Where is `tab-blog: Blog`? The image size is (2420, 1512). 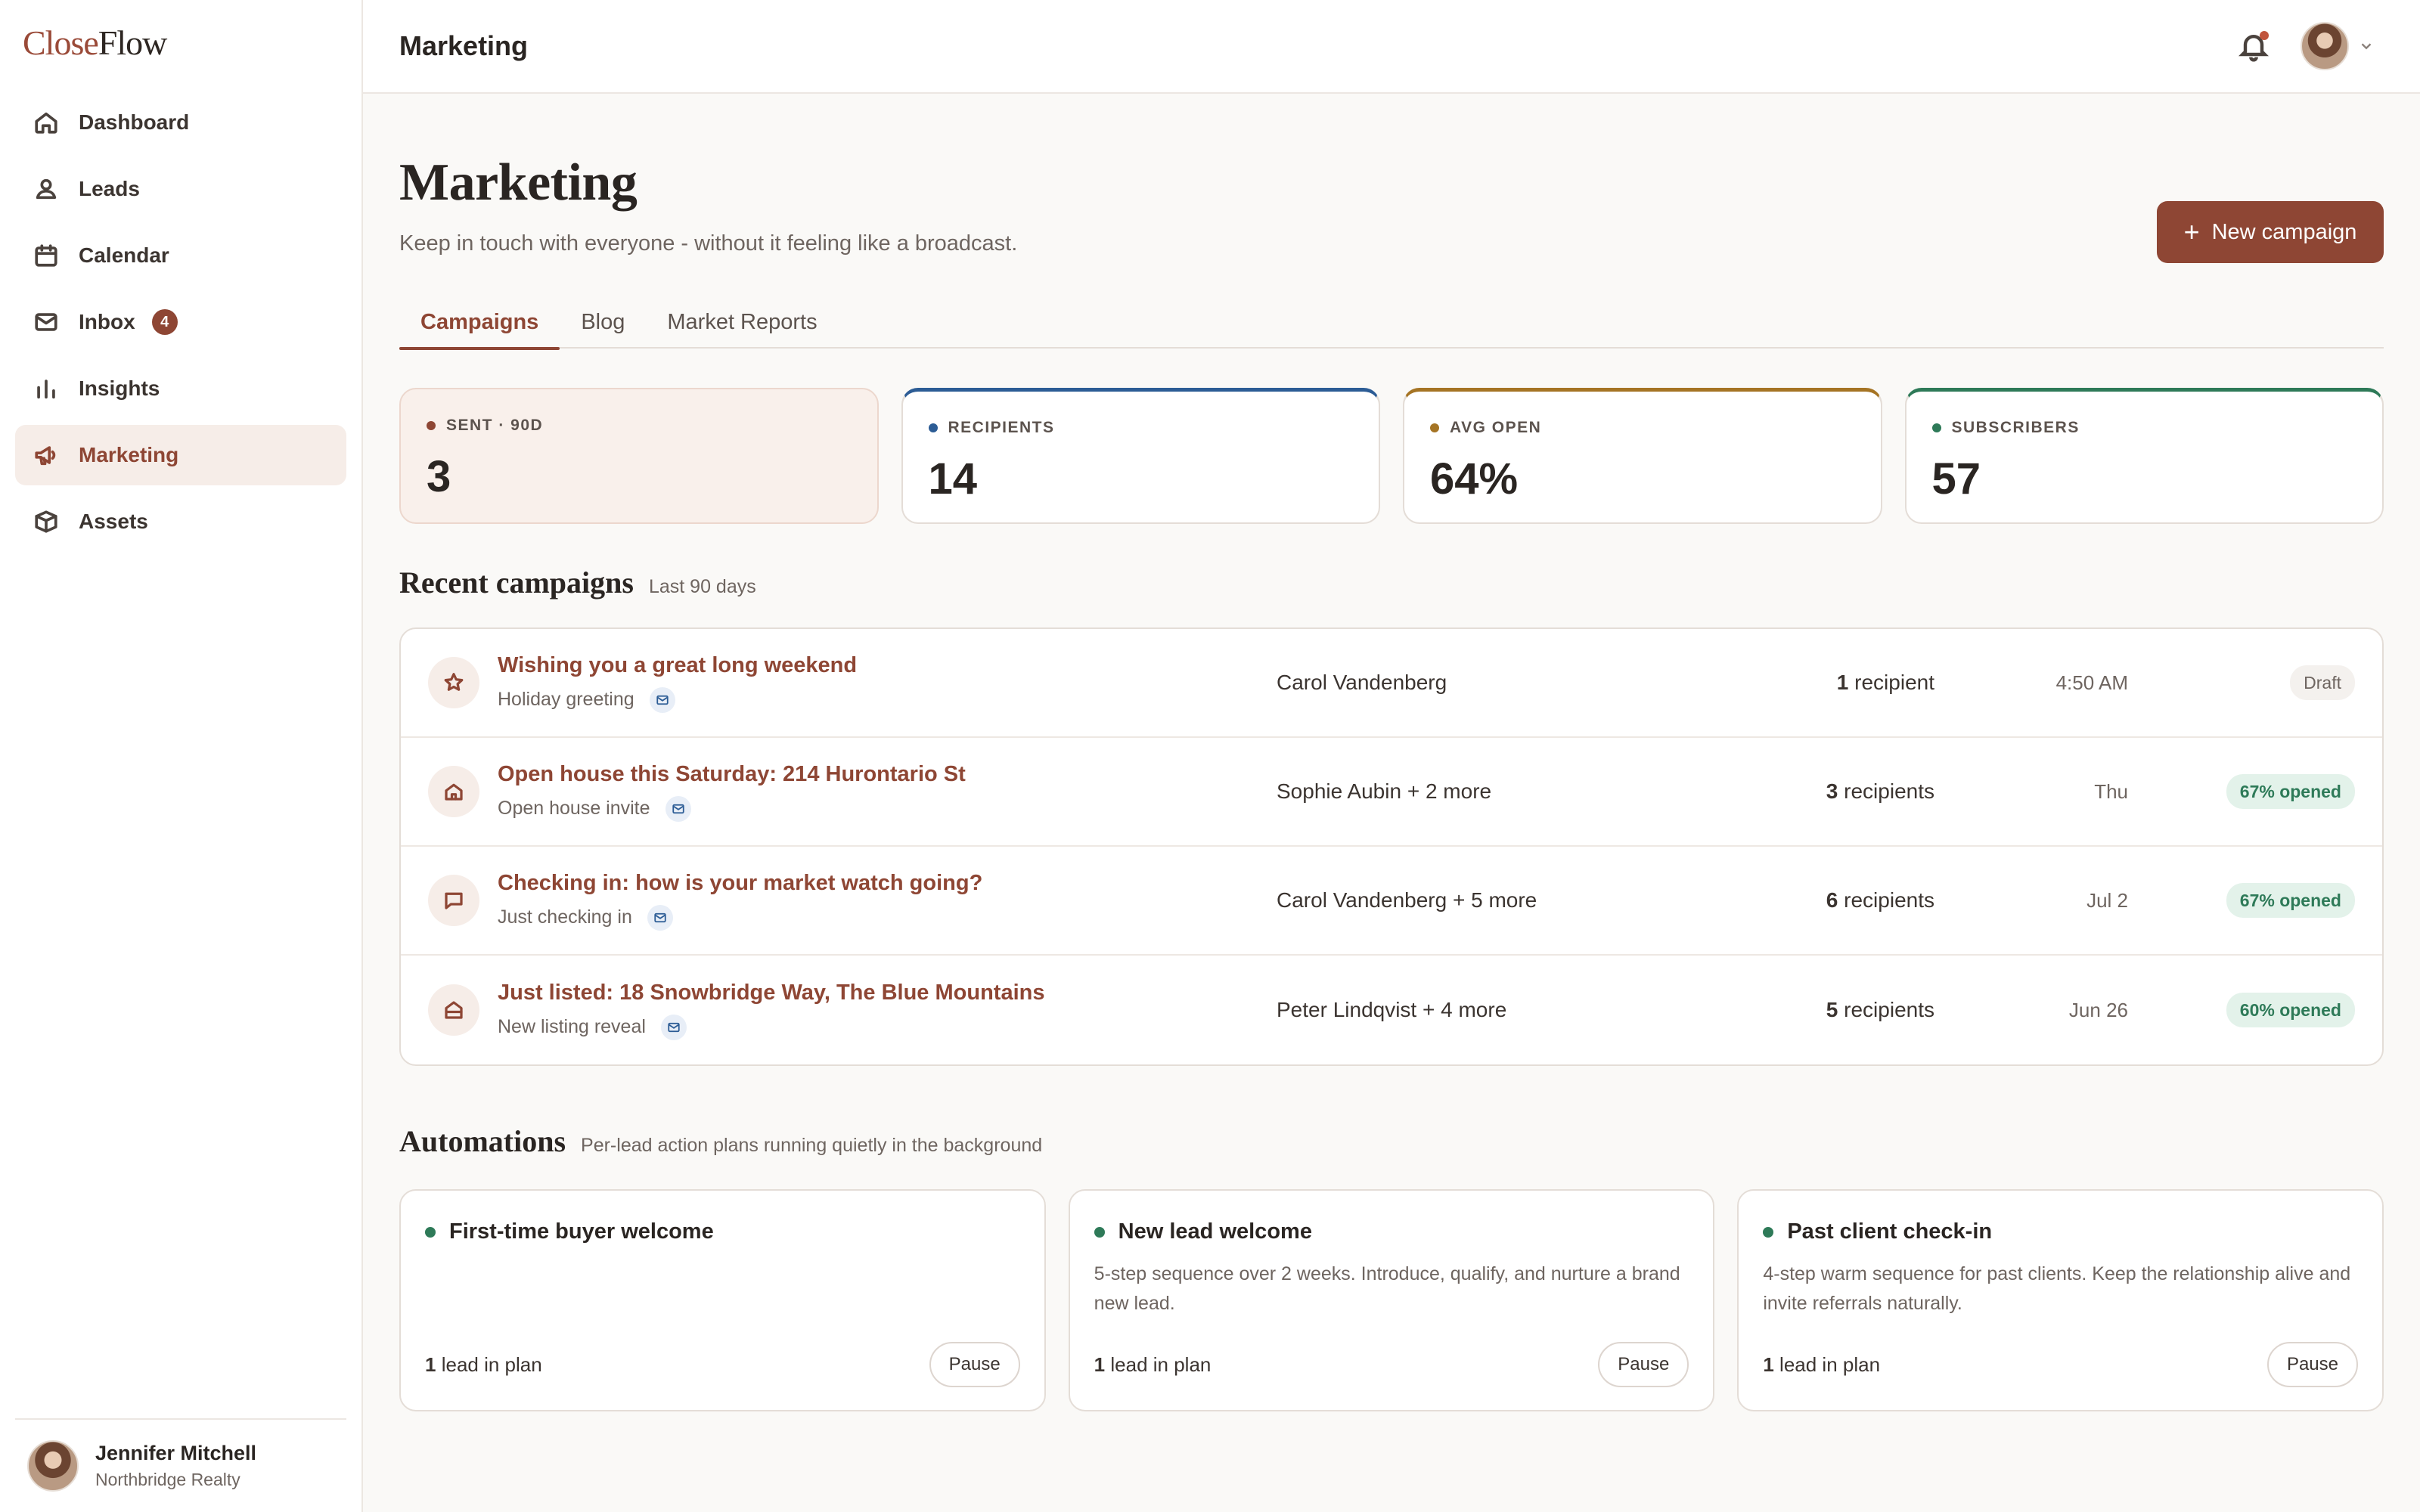 tab-blog: Blog is located at coordinates (603, 321).